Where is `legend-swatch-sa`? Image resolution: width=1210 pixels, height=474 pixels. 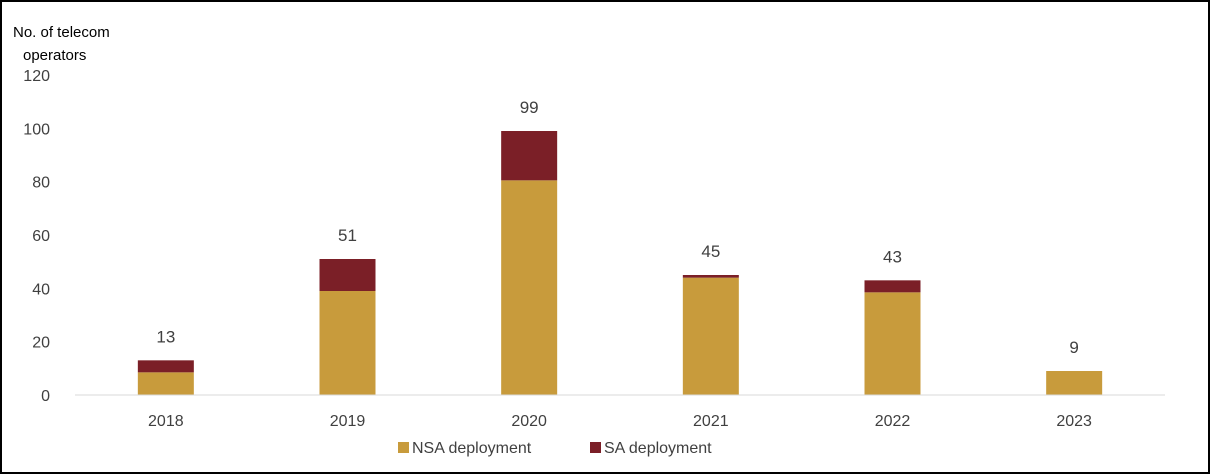
legend-swatch-sa is located at coordinates (595, 447).